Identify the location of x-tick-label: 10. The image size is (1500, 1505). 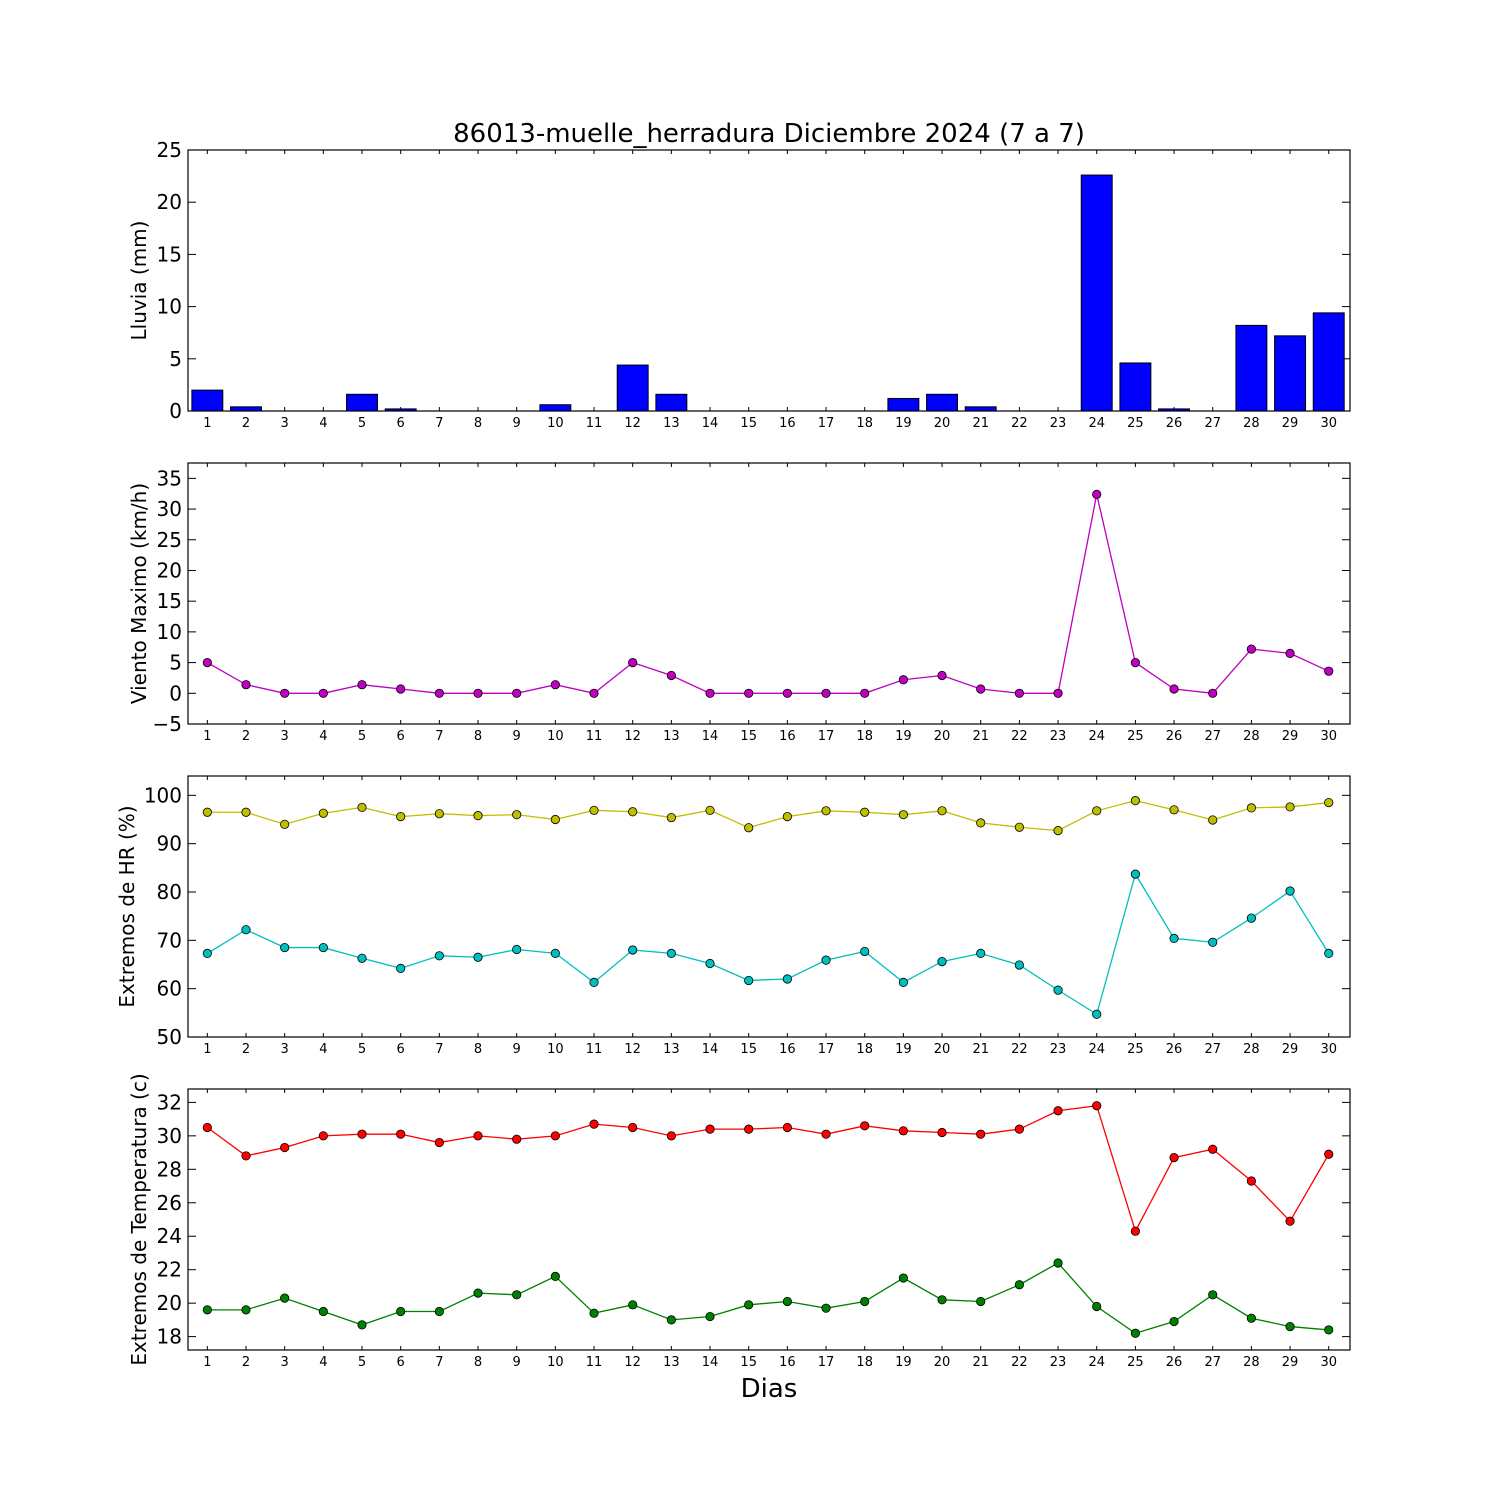
(555, 423).